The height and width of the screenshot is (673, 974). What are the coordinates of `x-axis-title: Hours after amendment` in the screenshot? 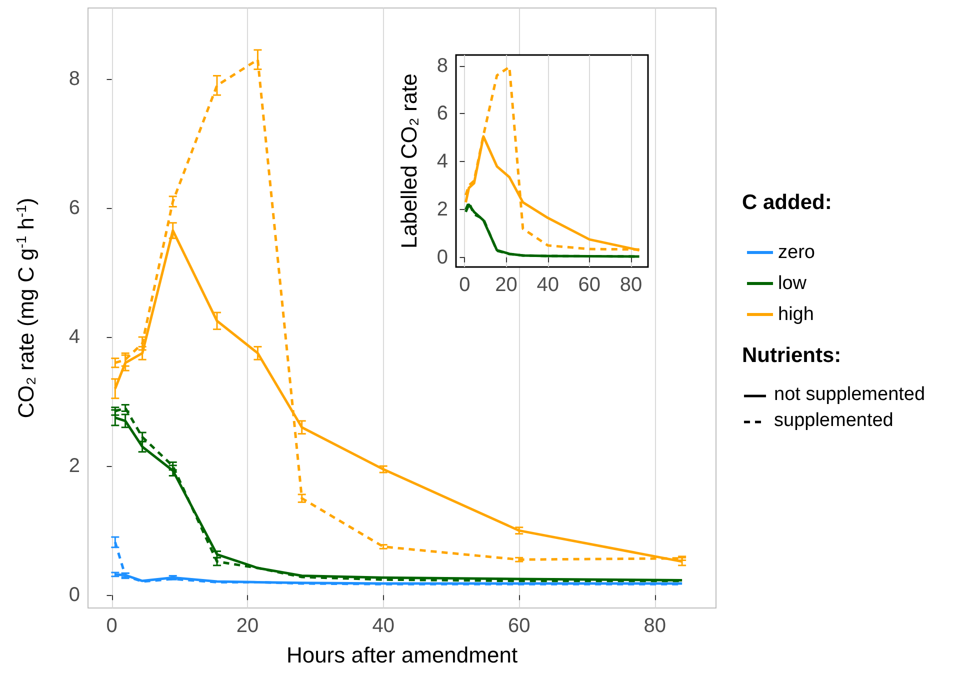 It's located at (402, 655).